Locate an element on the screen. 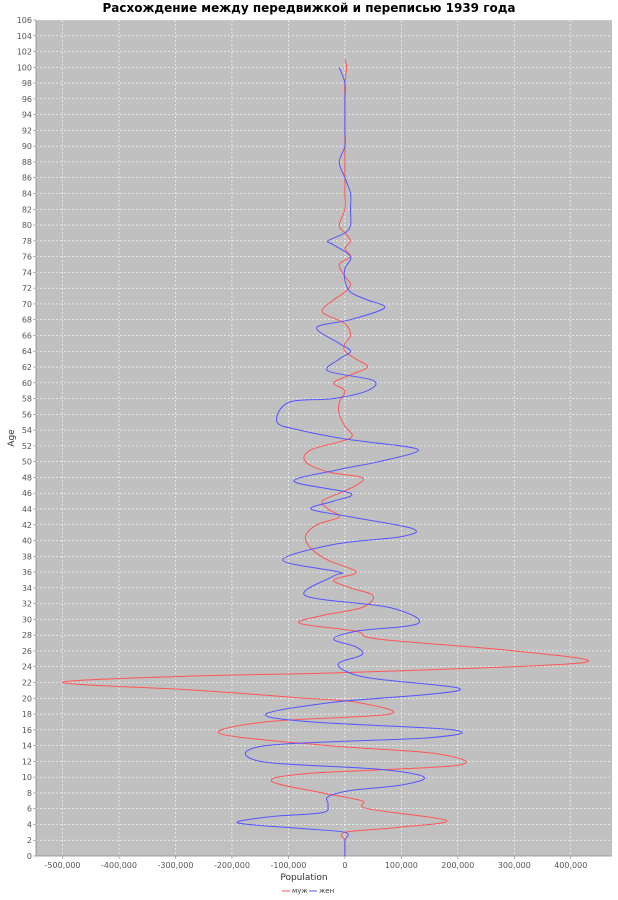  y-tick-label: 86 is located at coordinates (27, 178).